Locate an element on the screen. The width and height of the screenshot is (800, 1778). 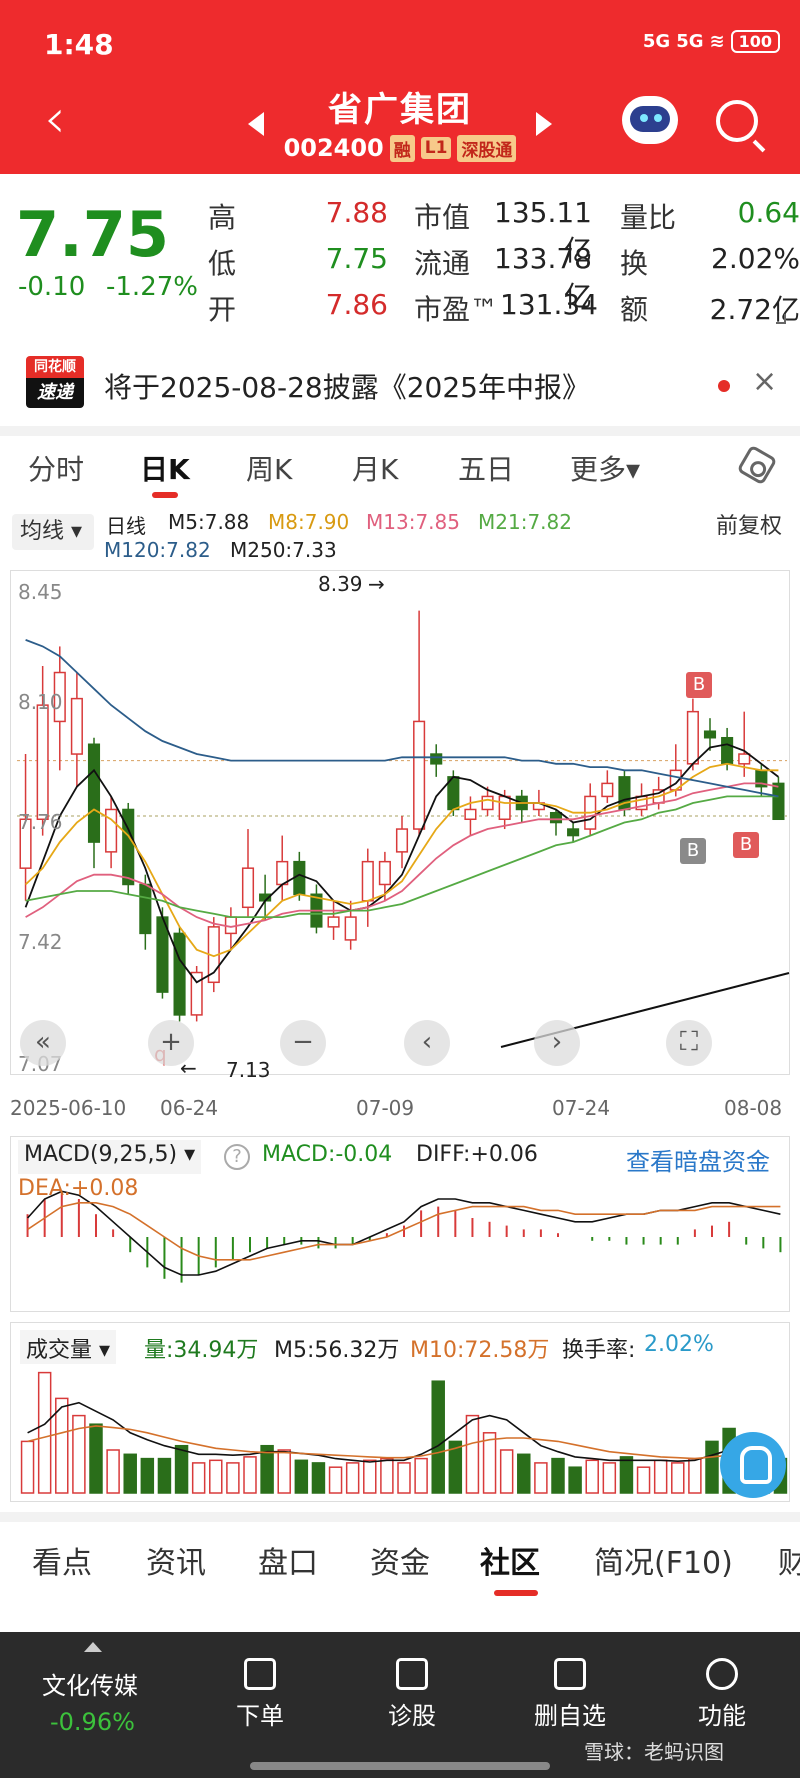
close-icon: × is located at coordinates (765, 381).